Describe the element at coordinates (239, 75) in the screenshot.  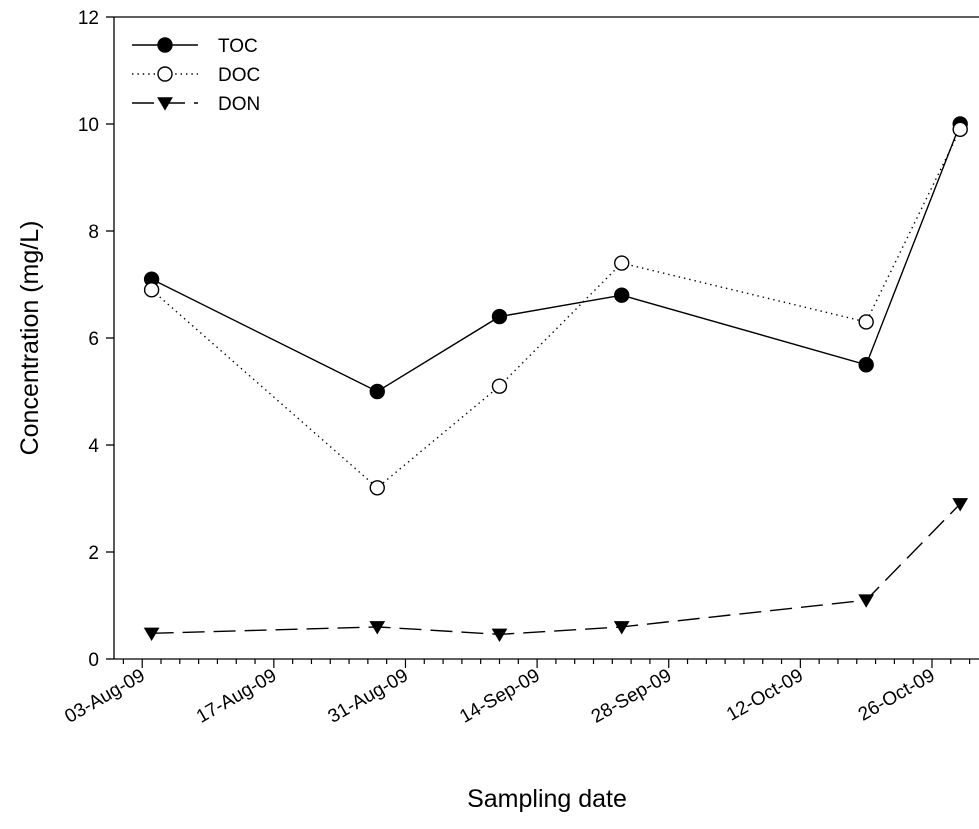
I see `legend-label: DOC` at that location.